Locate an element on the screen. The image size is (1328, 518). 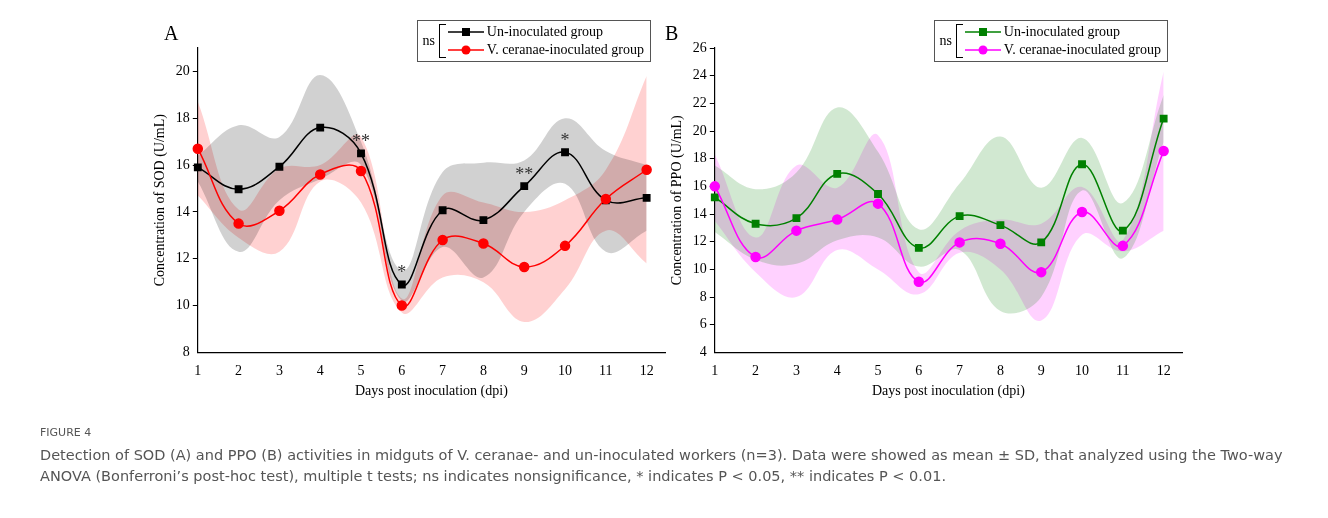
x-tick-label: 4 is located at coordinates (837, 371).